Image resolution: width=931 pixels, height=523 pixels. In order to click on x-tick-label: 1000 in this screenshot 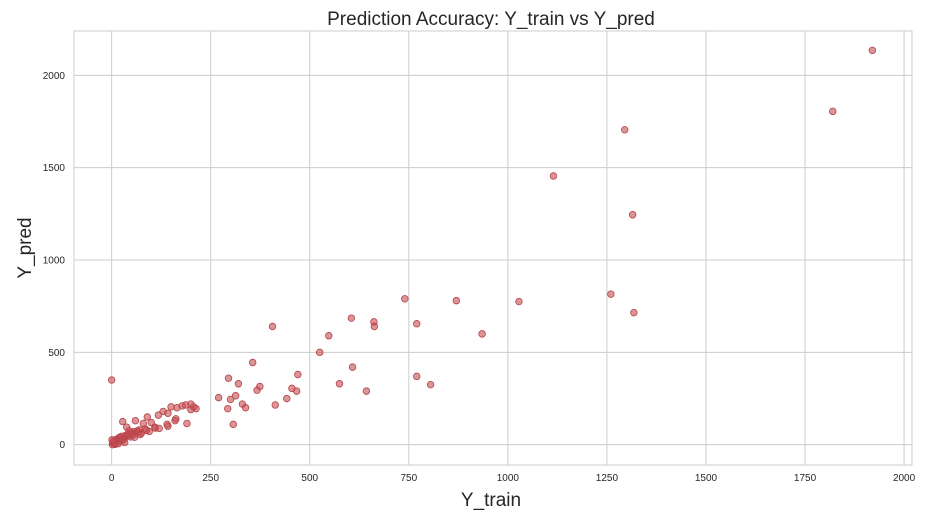, I will do `click(508, 478)`.